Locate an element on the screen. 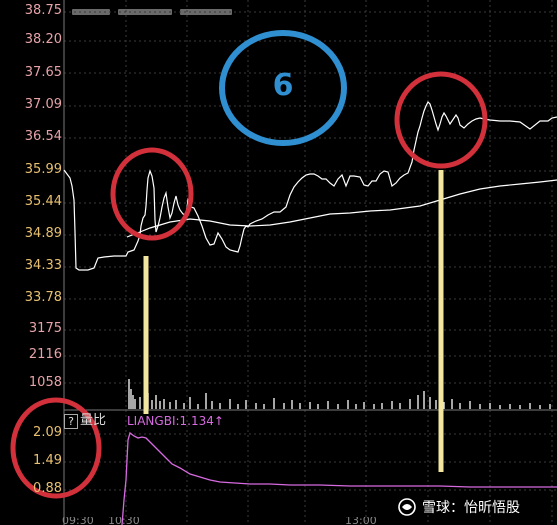 The width and height of the screenshot is (557, 525). price-tick-label: 36.54 is located at coordinates (43, 136).